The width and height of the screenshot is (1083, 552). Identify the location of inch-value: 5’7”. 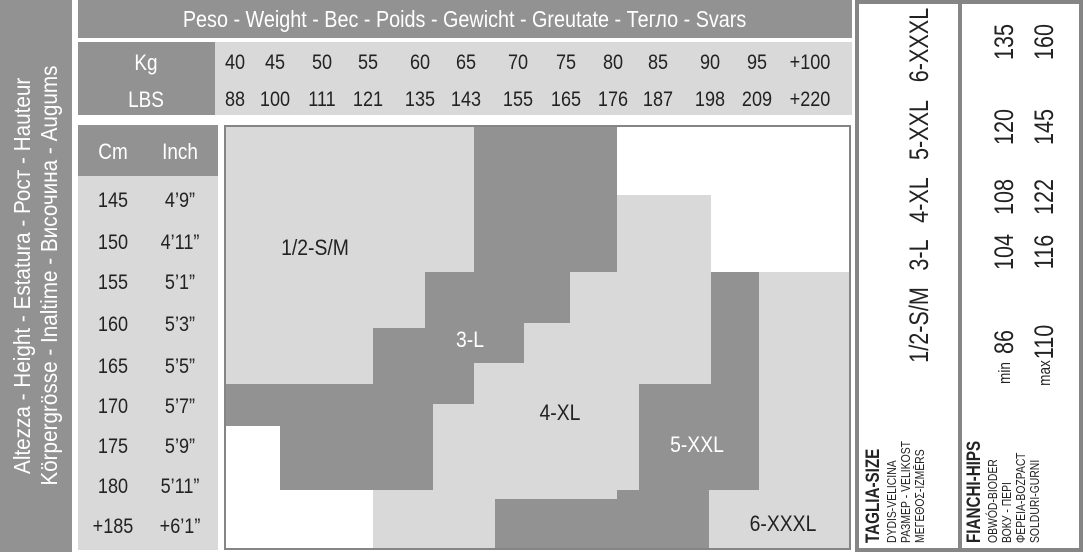
(180, 406).